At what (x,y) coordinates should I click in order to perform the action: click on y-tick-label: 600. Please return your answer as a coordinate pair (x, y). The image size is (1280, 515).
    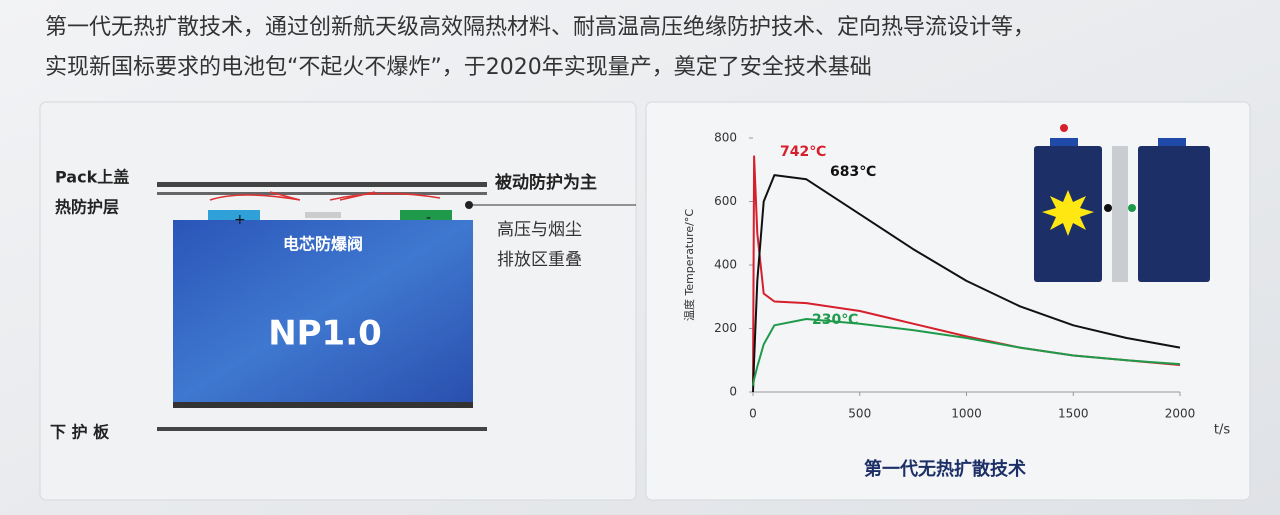
    Looking at the image, I should click on (725, 201).